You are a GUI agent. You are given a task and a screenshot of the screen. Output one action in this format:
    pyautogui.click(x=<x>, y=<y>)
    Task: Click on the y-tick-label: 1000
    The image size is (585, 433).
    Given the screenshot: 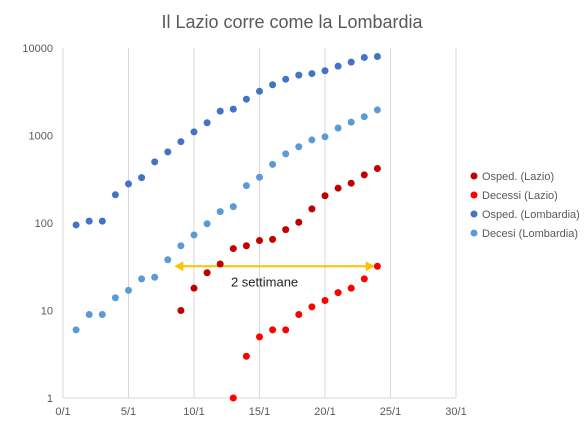 What is the action you would take?
    pyautogui.click(x=41, y=137)
    